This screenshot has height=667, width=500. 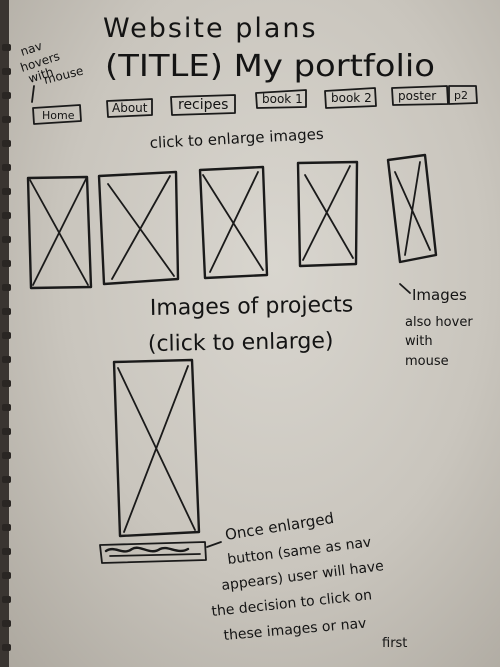 What do you see at coordinates (439, 322) in the screenshot?
I see `hover-note-line-2: also hover` at bounding box center [439, 322].